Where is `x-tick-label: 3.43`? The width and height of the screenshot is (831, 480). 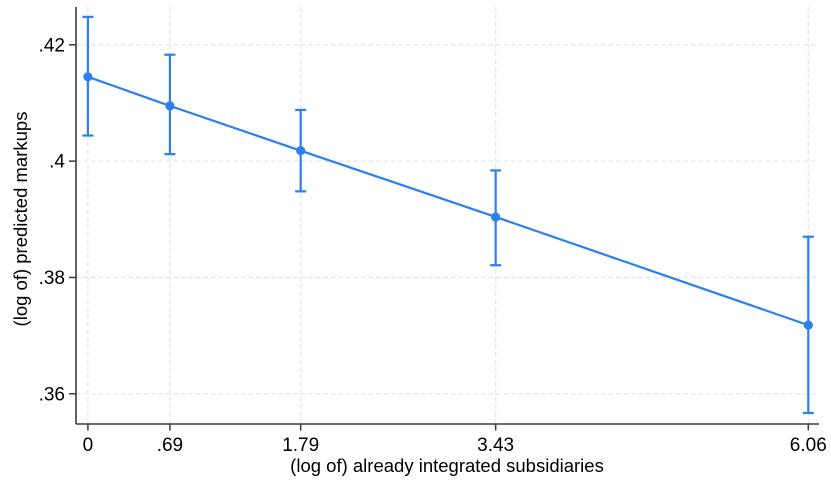
x-tick-label: 3.43 is located at coordinates (495, 445).